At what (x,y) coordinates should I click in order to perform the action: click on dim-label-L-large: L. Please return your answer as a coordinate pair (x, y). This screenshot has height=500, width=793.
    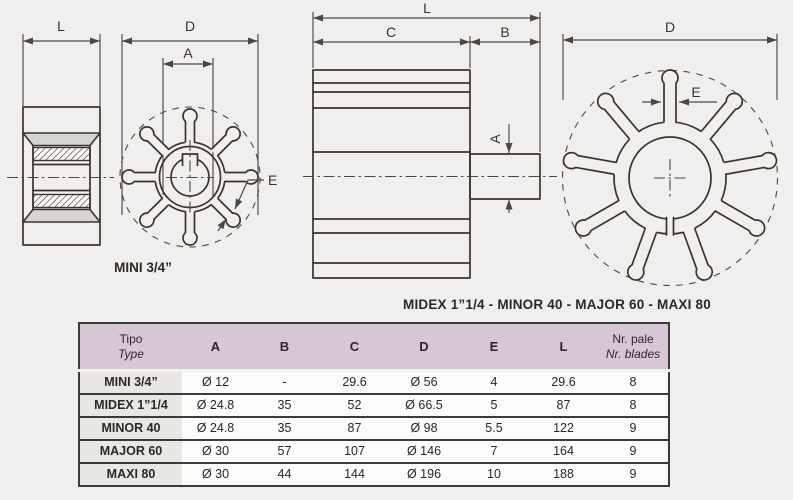
    Looking at the image, I should click on (427, 8).